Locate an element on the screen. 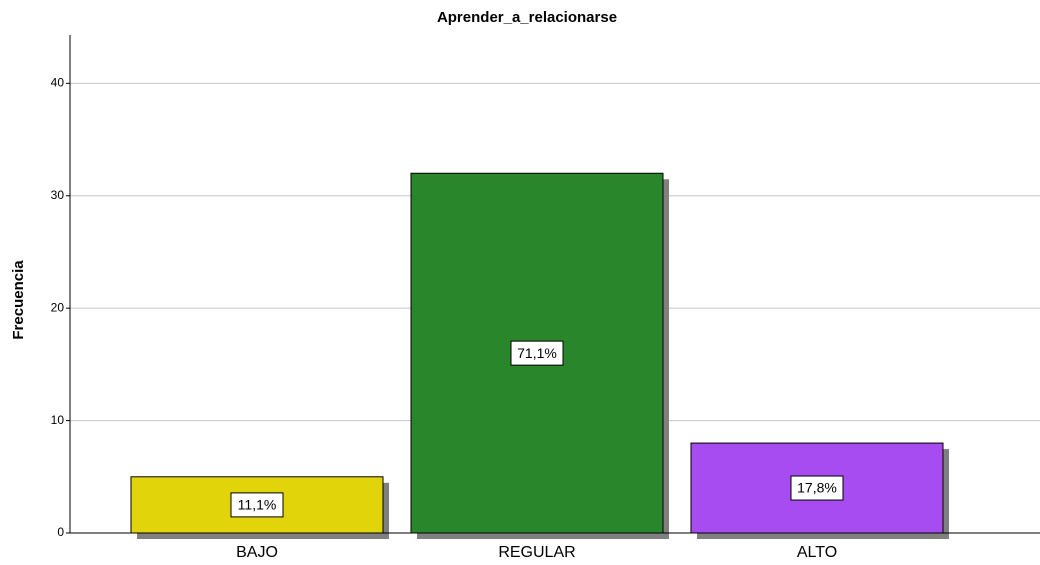 The width and height of the screenshot is (1040, 565). y-tick-label: 30 is located at coordinates (58, 195).